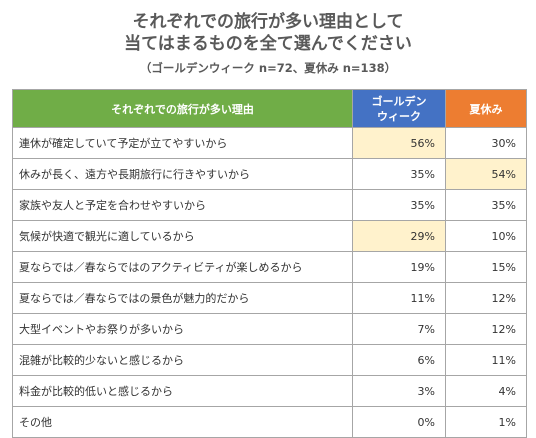 The image size is (536, 438). Describe the element at coordinates (486, 236) in the screenshot. I see `summer-vacation-value: 10%` at that location.